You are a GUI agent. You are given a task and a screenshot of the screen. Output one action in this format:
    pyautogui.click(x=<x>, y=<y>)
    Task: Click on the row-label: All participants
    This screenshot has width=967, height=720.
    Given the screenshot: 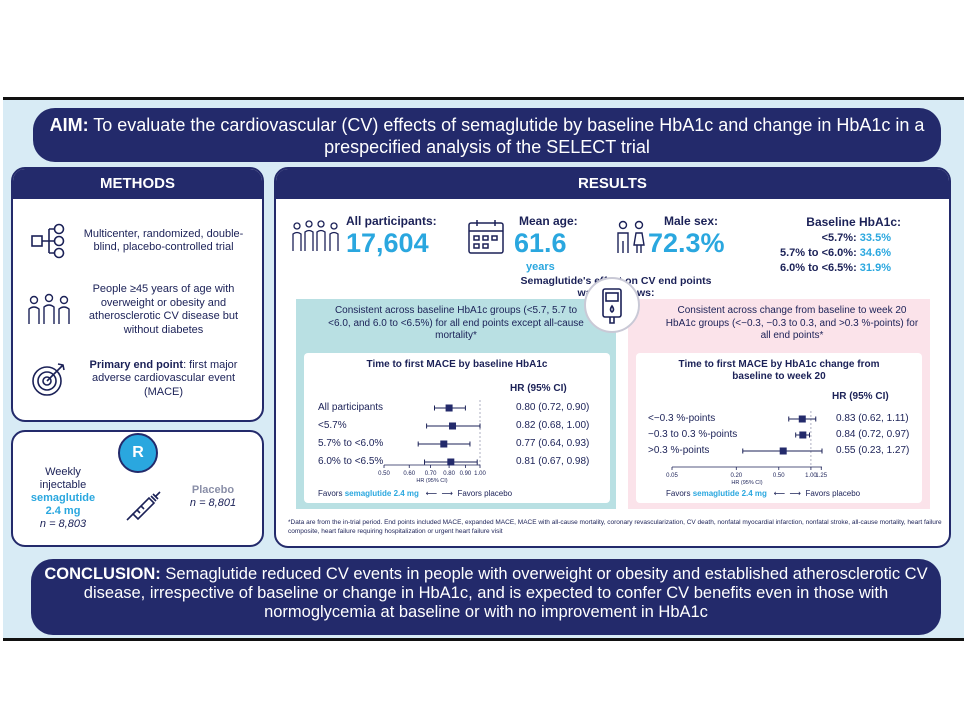 What is the action you would take?
    pyautogui.click(x=351, y=407)
    